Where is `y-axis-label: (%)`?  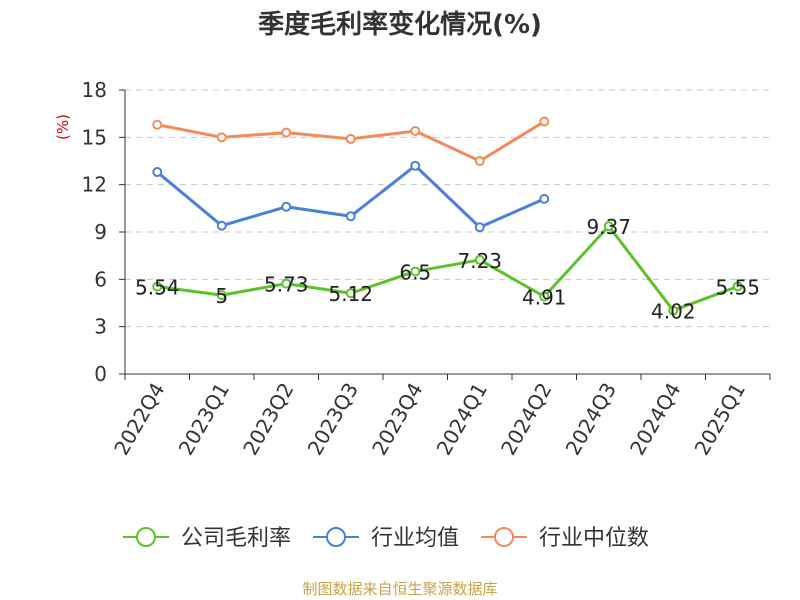 y-axis-label: (%) is located at coordinates (63, 127).